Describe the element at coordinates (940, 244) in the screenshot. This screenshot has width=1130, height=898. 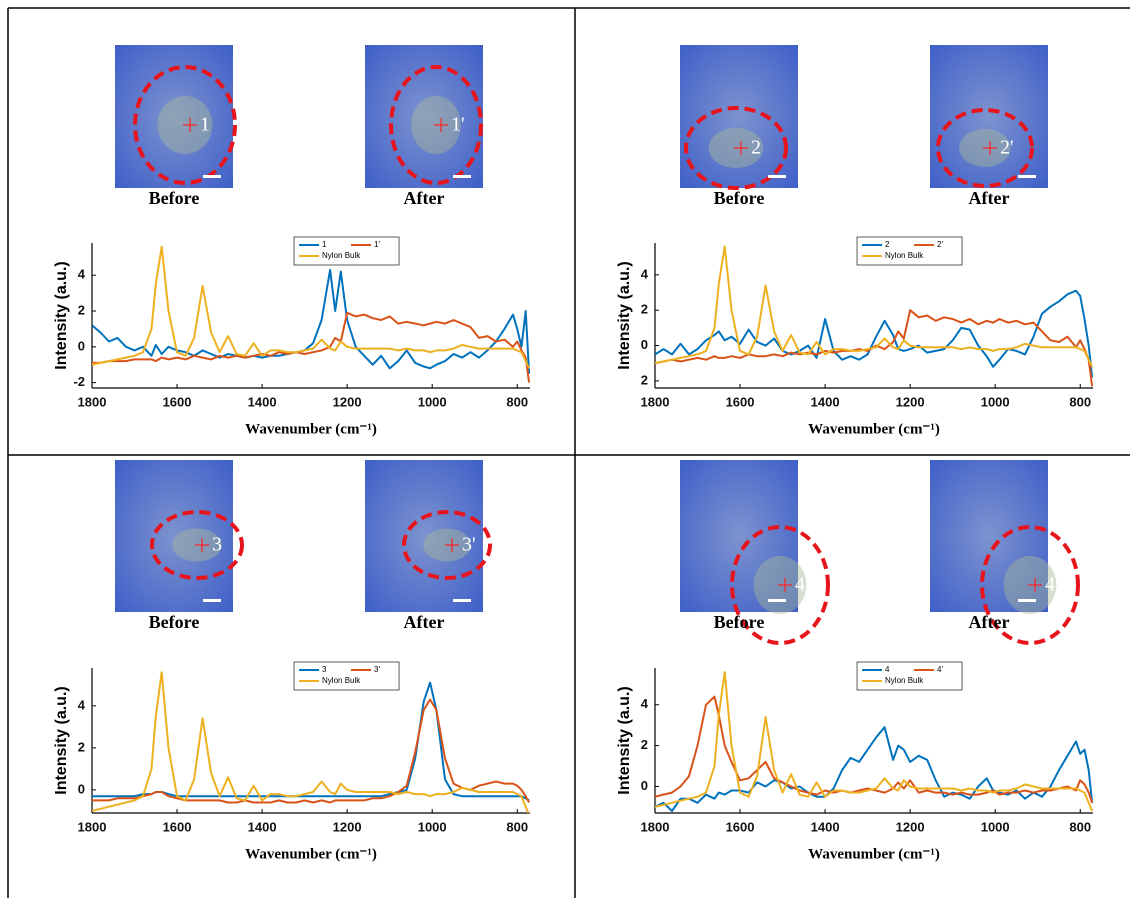
I see `legend-label: 2'` at that location.